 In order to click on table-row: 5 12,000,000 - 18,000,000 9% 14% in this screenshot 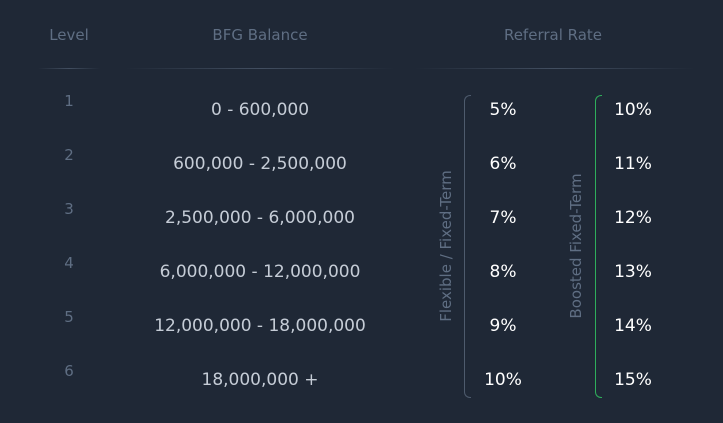, I will do `click(361, 327)`.